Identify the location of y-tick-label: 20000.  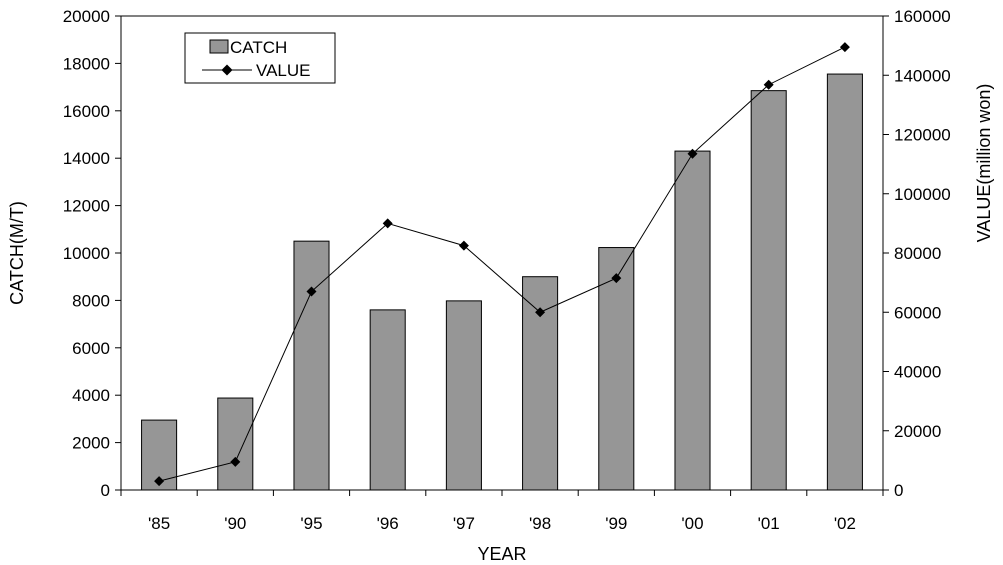
(86, 16).